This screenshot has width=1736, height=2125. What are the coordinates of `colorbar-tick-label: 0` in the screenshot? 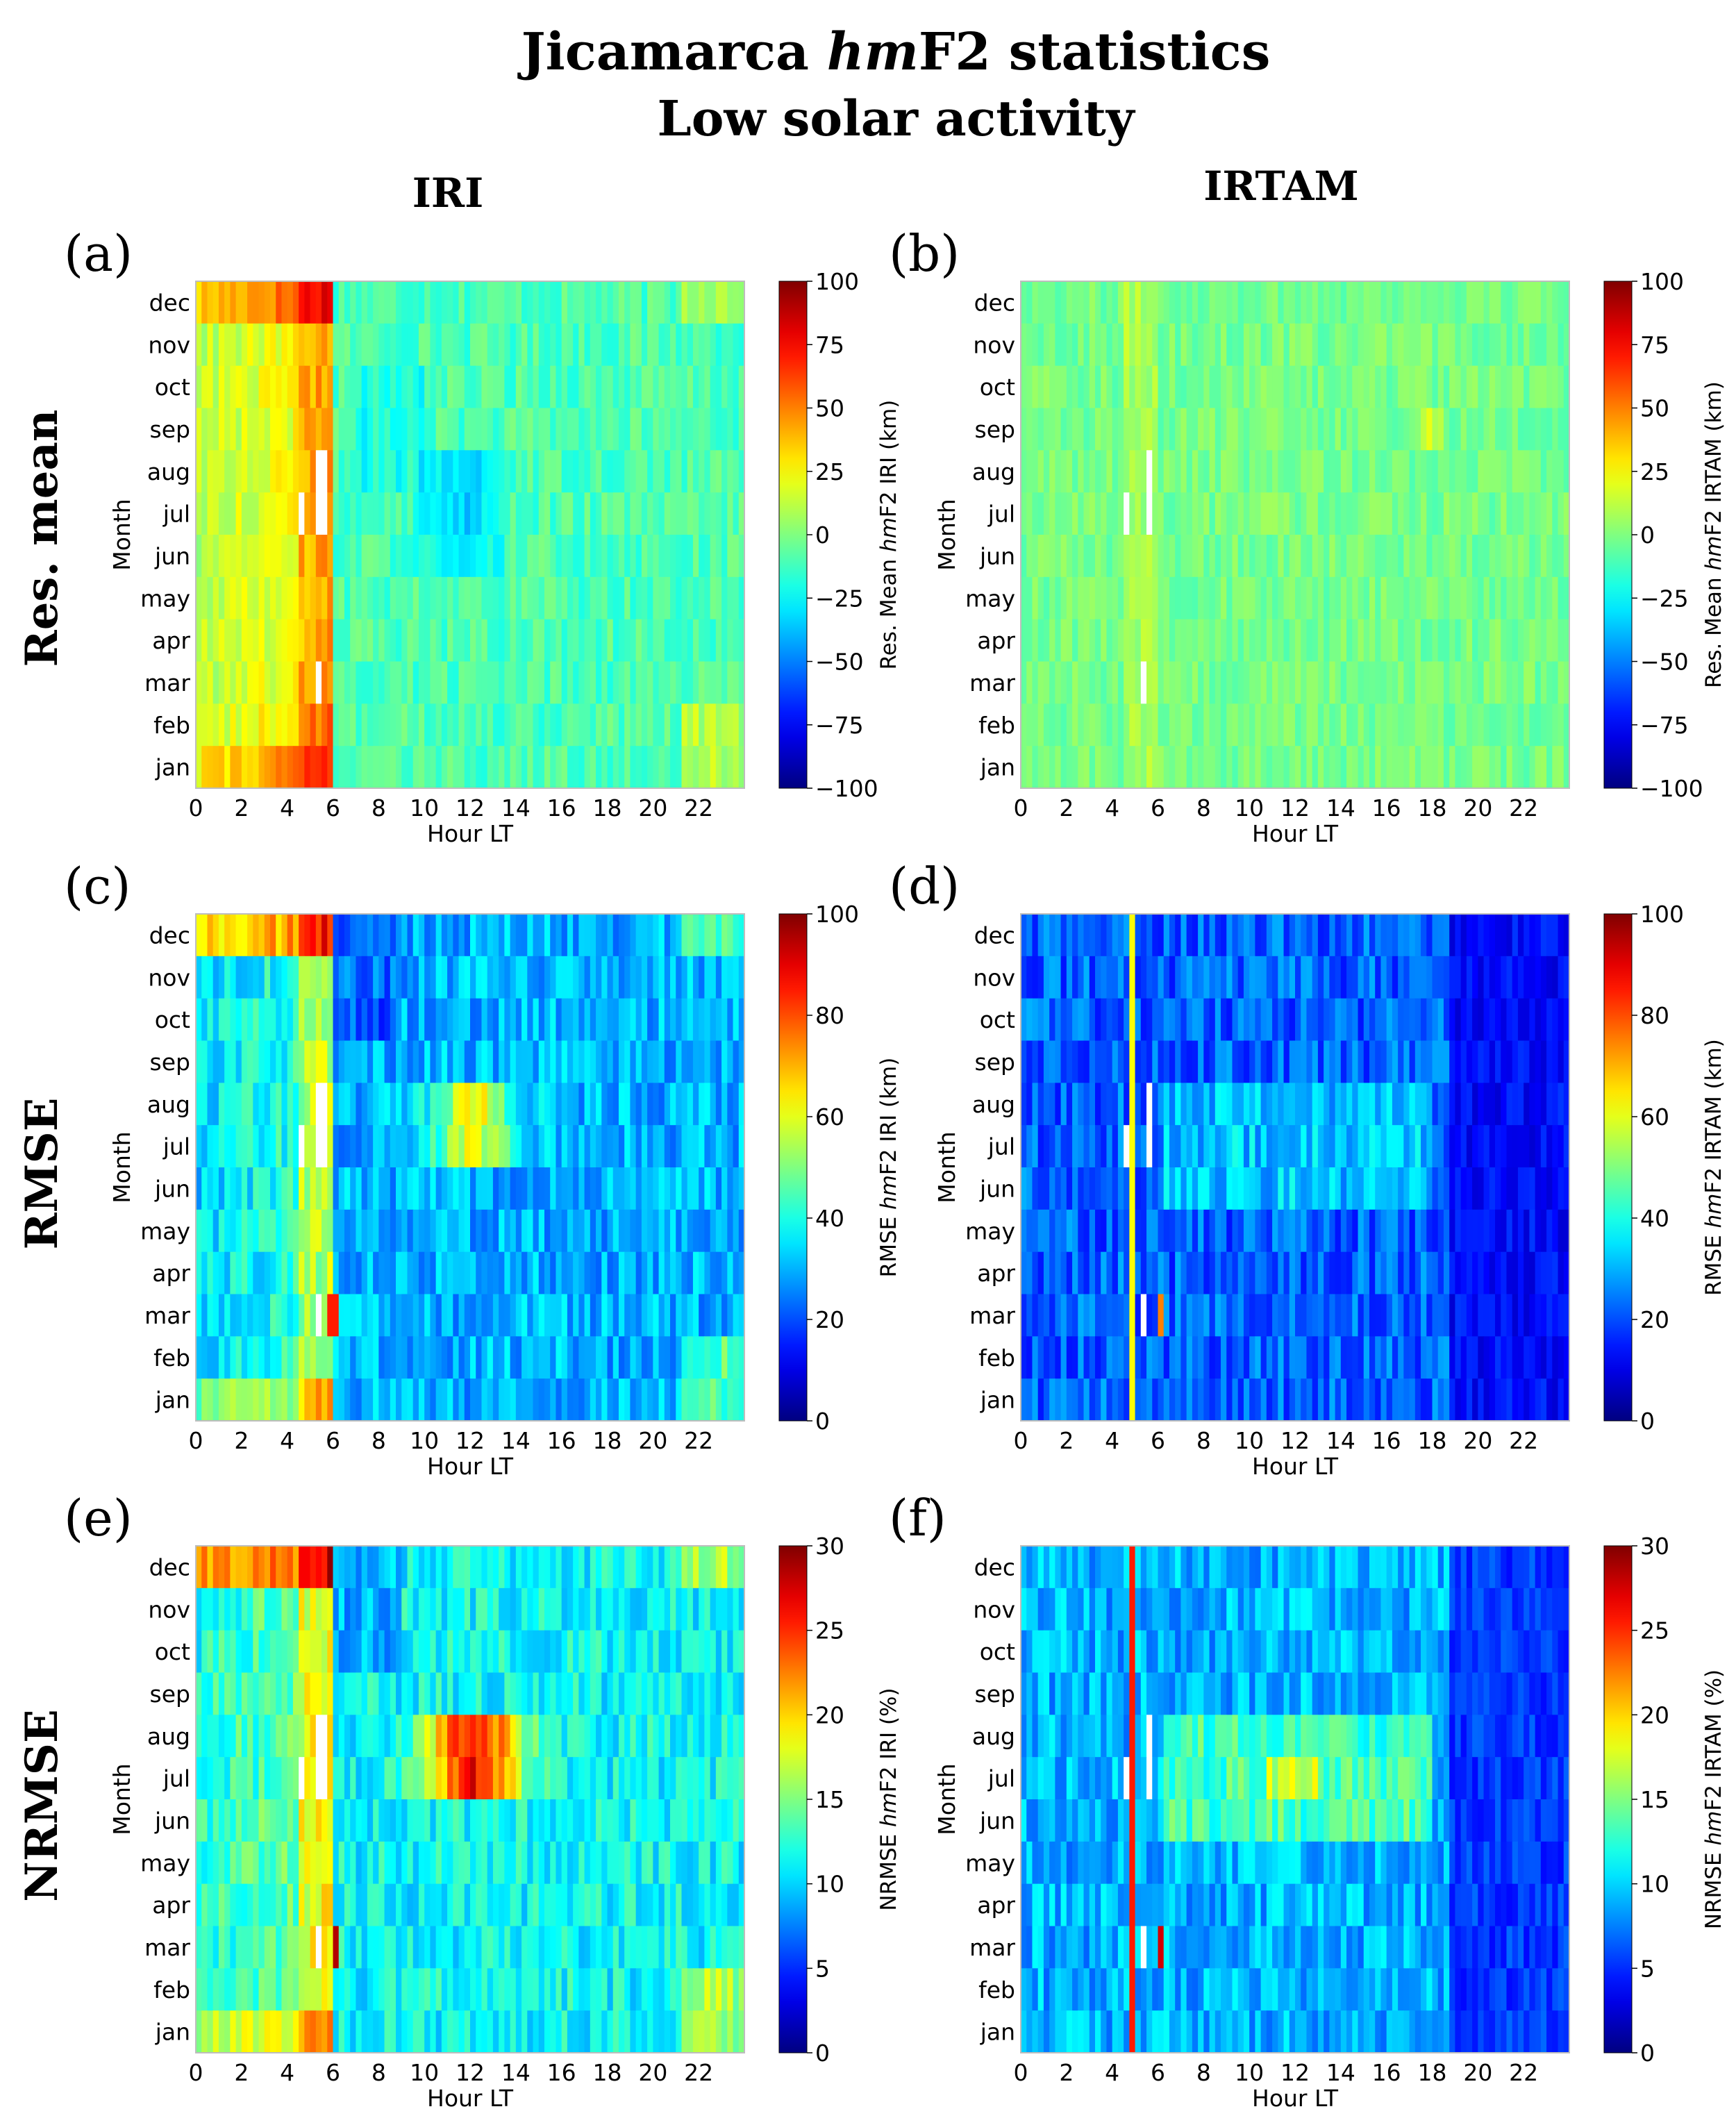 It's located at (1647, 1421).